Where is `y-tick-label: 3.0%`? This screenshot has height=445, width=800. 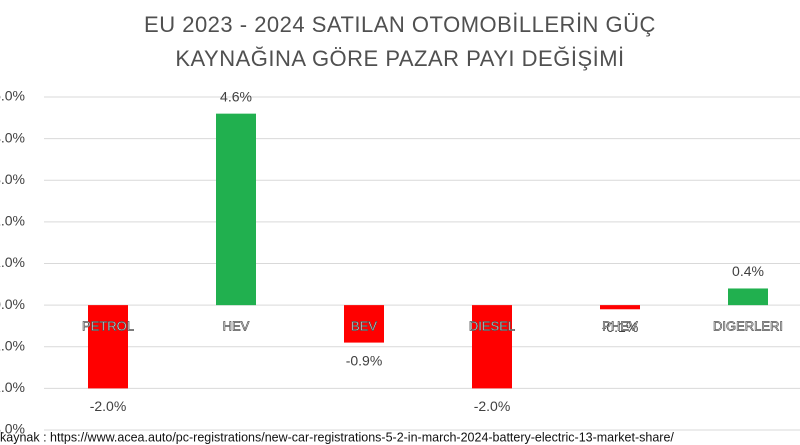
y-tick-label: 3.0% is located at coordinates (12, 179).